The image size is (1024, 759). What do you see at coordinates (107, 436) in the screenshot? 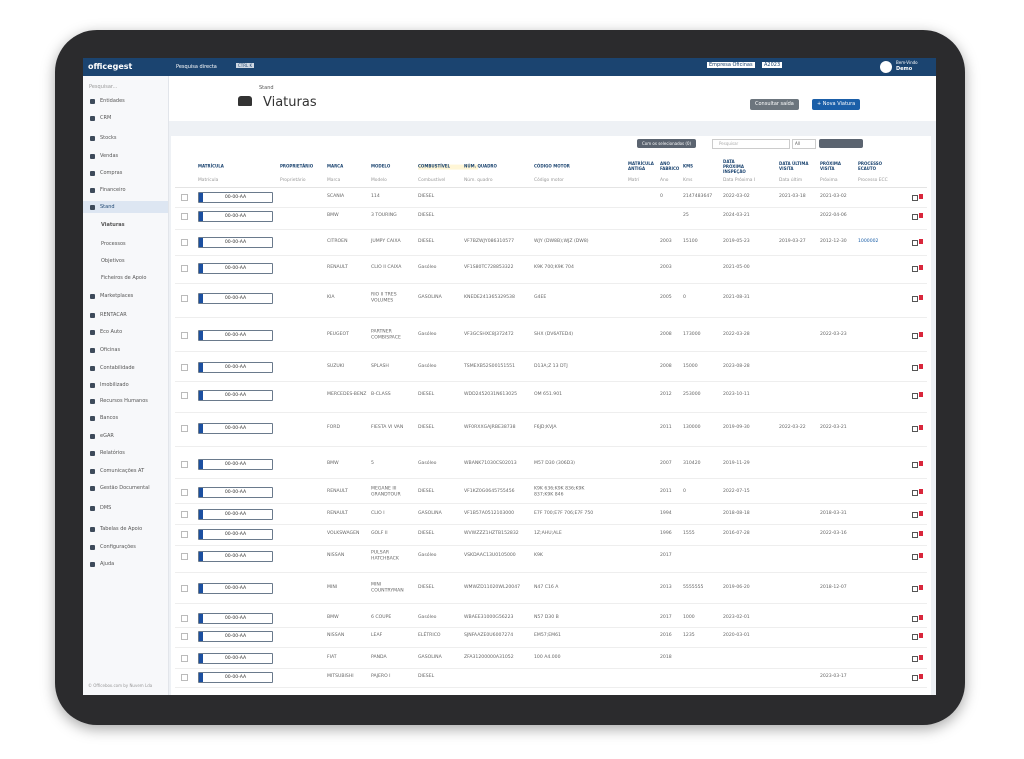
I see `menu-item: eGAR` at bounding box center [107, 436].